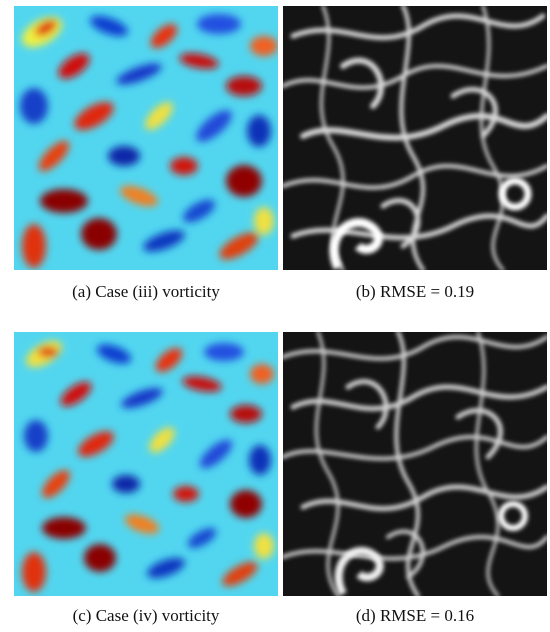 The width and height of the screenshot is (550, 632). Describe the element at coordinates (415, 291) in the screenshot. I see `caption-b: (b) RMSE = 0.19` at that location.